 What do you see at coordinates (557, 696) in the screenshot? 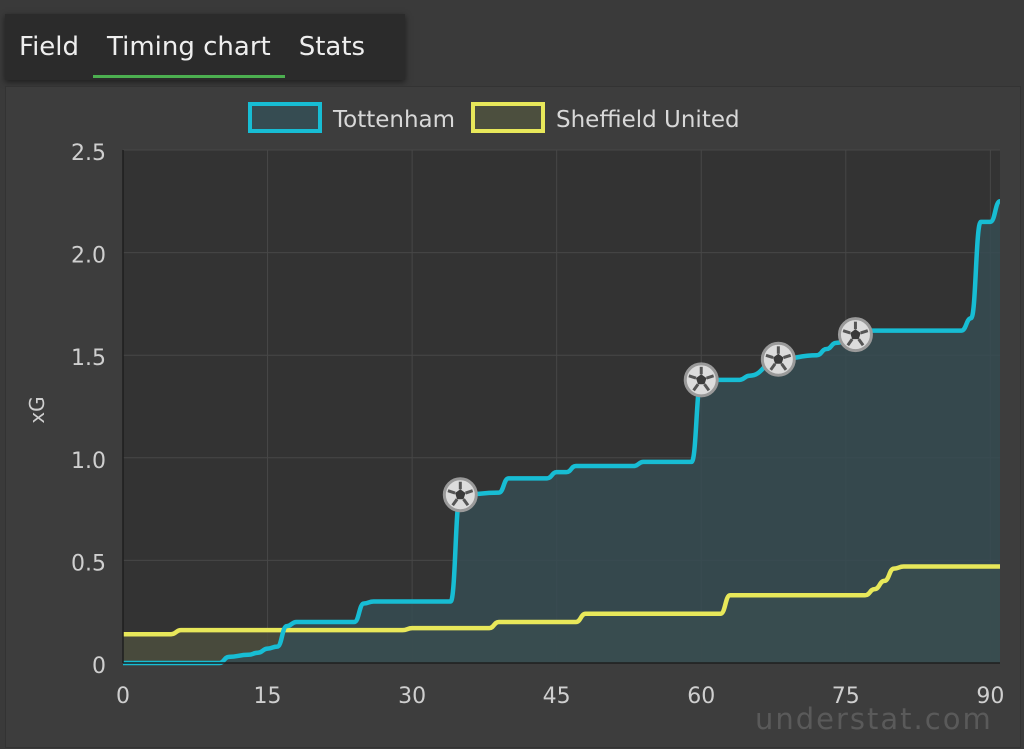
I see `x-tick-label: 45` at bounding box center [557, 696].